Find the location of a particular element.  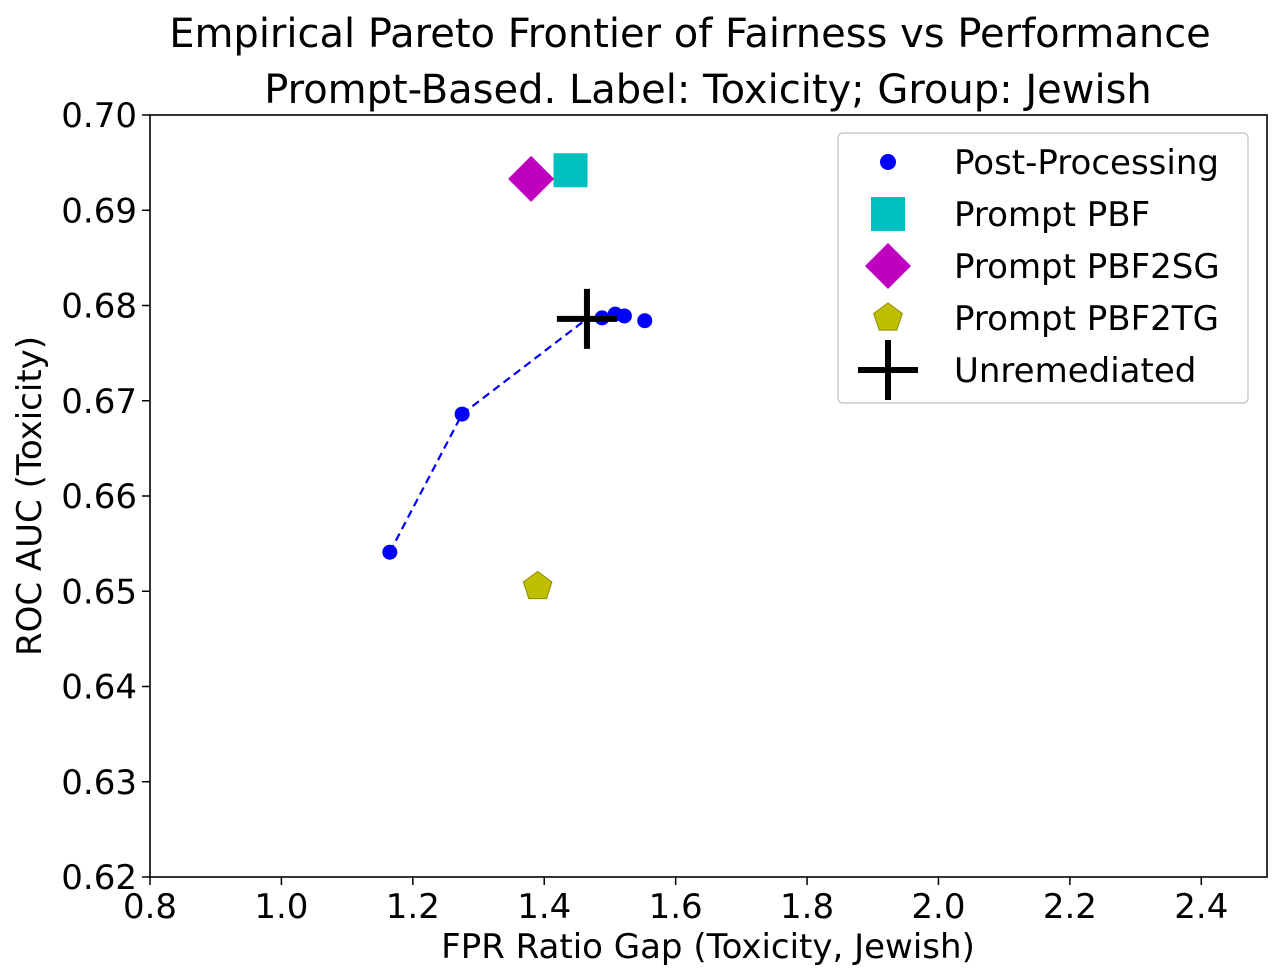

x-tick-label: 1.8 is located at coordinates (807, 907).